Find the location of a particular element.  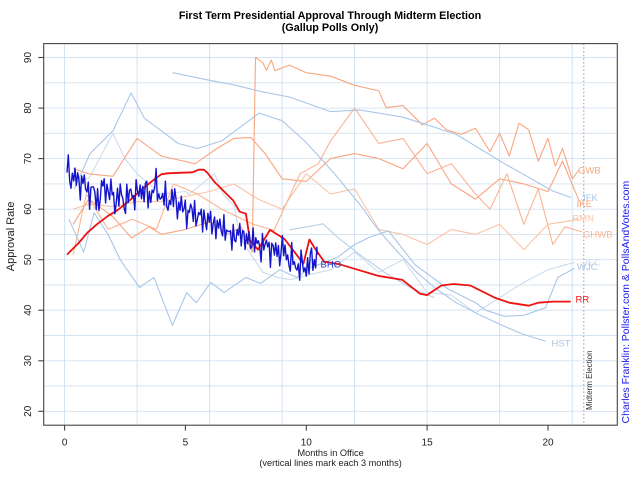

svg-text: Months in Office is located at coordinates (330, 453).